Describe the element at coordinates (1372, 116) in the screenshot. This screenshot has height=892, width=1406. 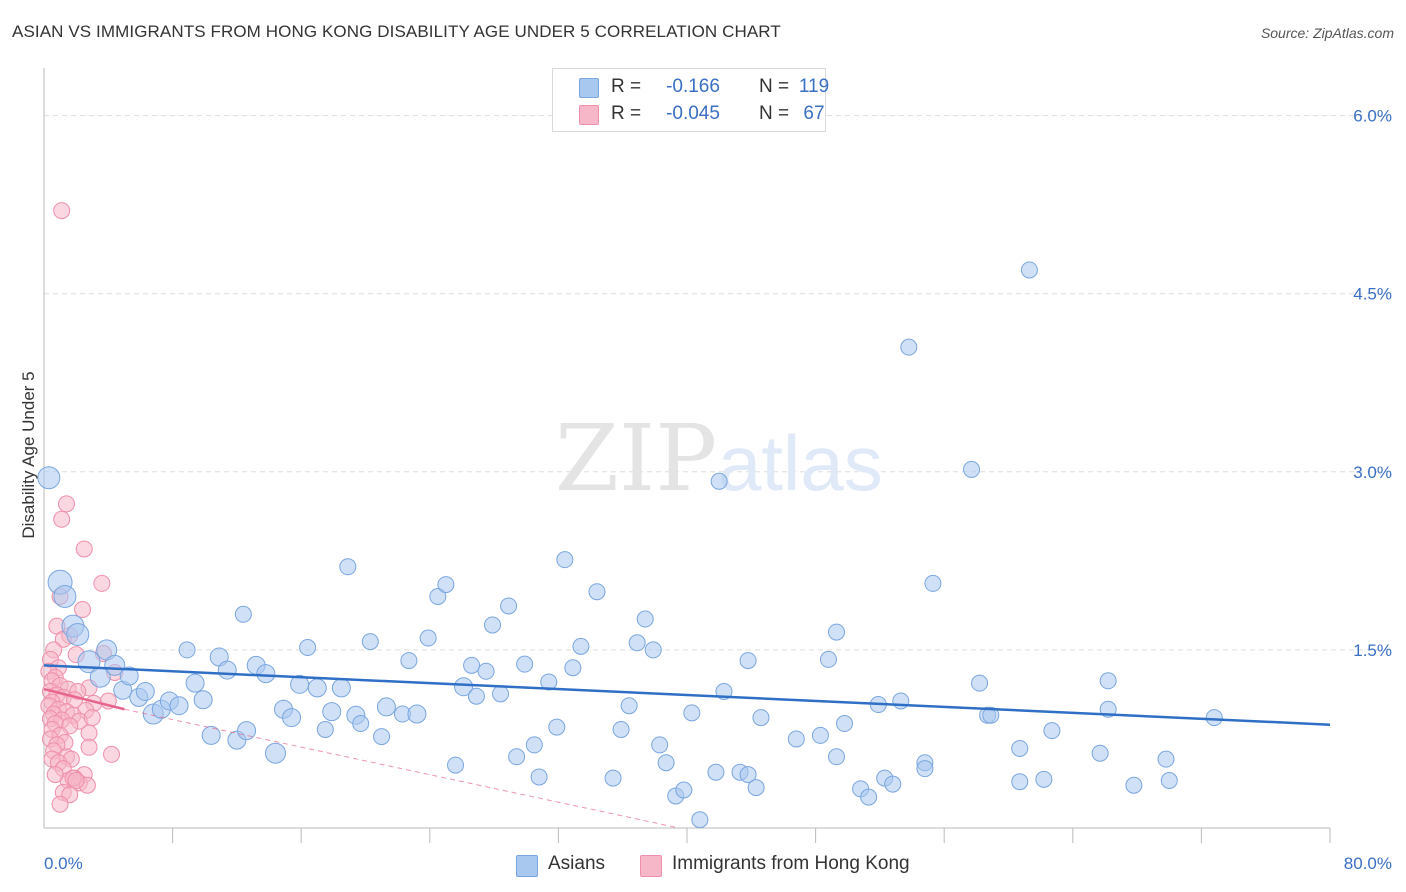
I see `y-tick-label-3: 6.0%` at that location.